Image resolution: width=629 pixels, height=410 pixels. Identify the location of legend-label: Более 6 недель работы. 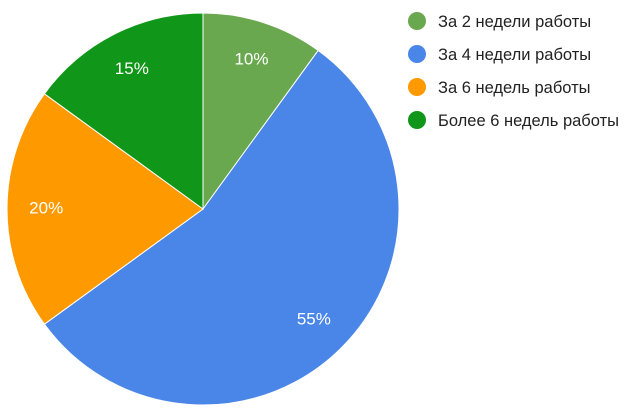
(528, 121).